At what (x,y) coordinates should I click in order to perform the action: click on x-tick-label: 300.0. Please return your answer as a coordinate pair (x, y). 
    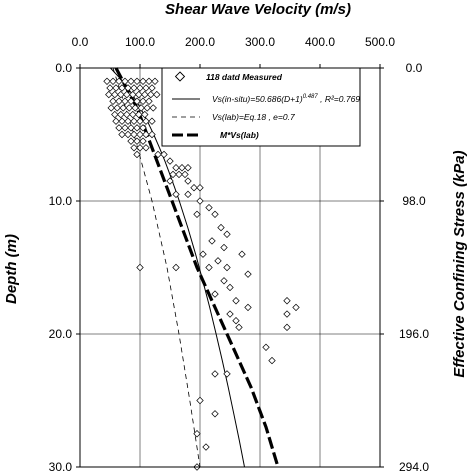
    Looking at the image, I should click on (260, 42).